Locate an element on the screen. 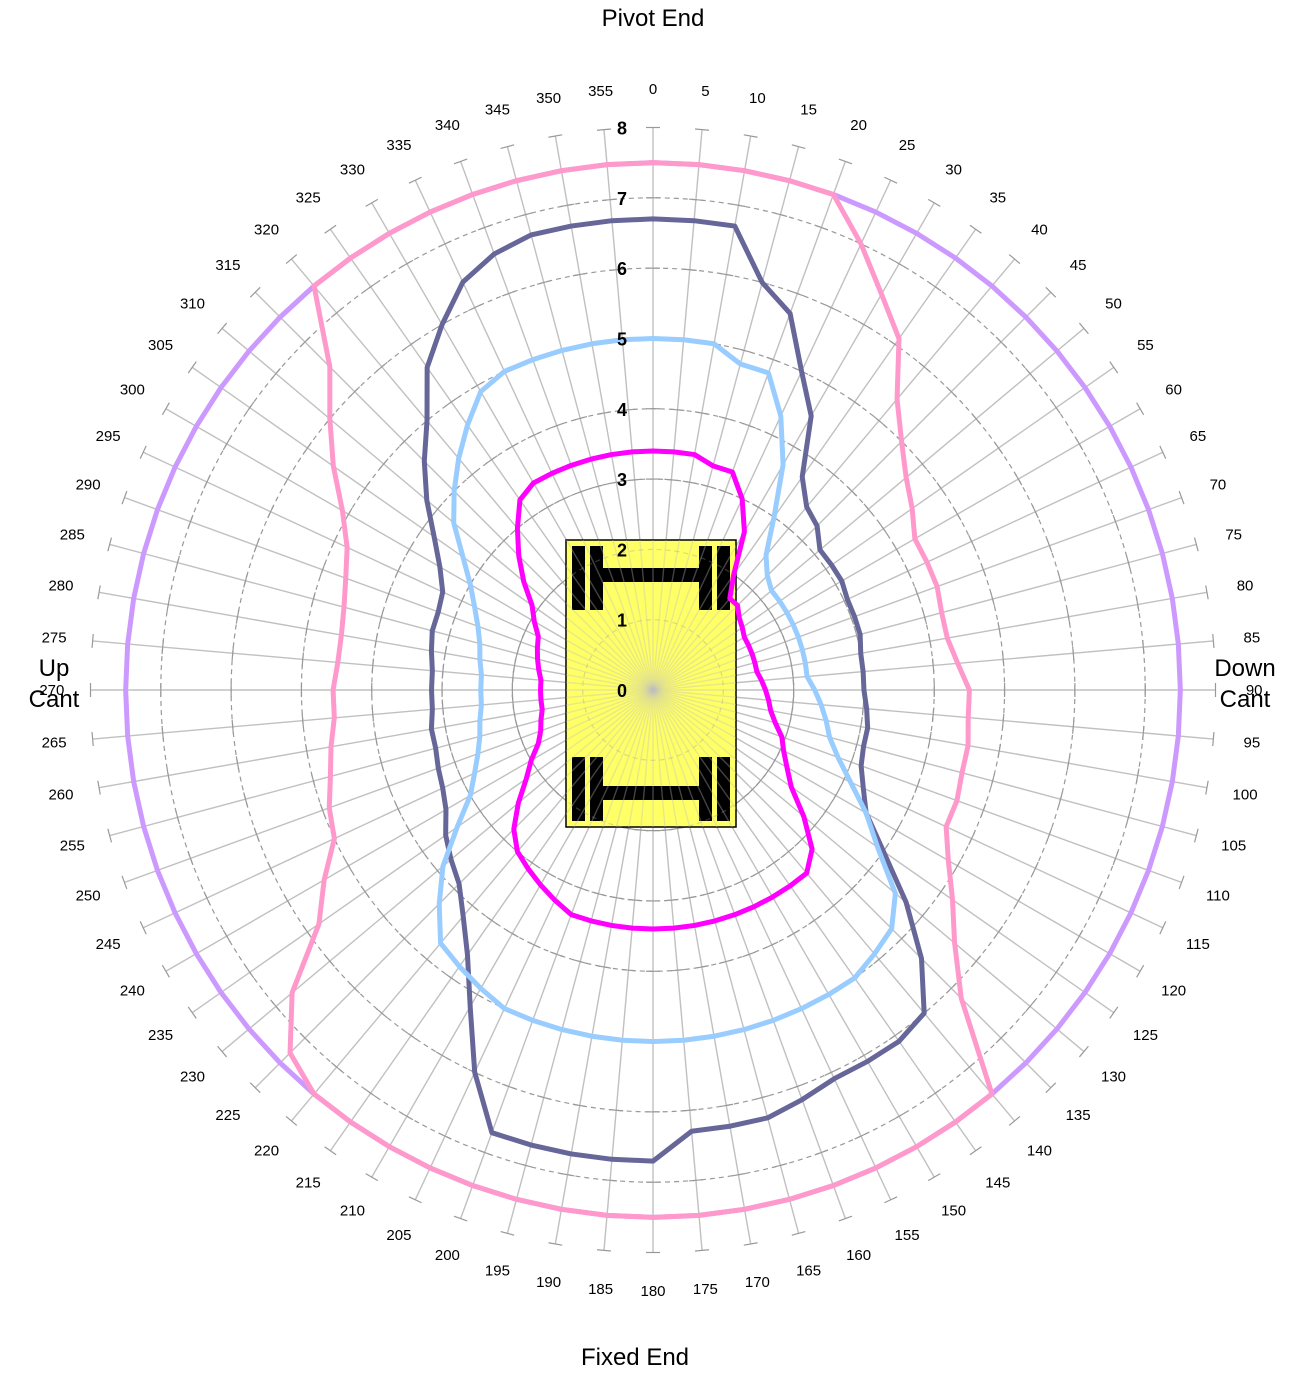 This screenshot has height=1375, width=1303. angle-label: 315 is located at coordinates (227, 265).